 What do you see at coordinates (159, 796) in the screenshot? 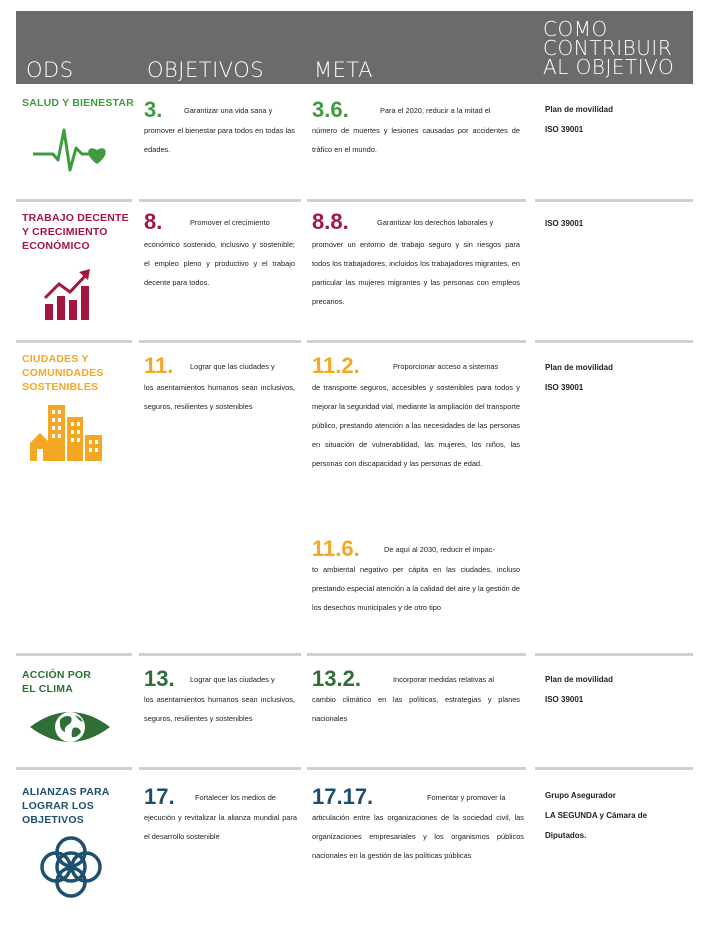
I see `objective-number: 17.` at bounding box center [159, 796].